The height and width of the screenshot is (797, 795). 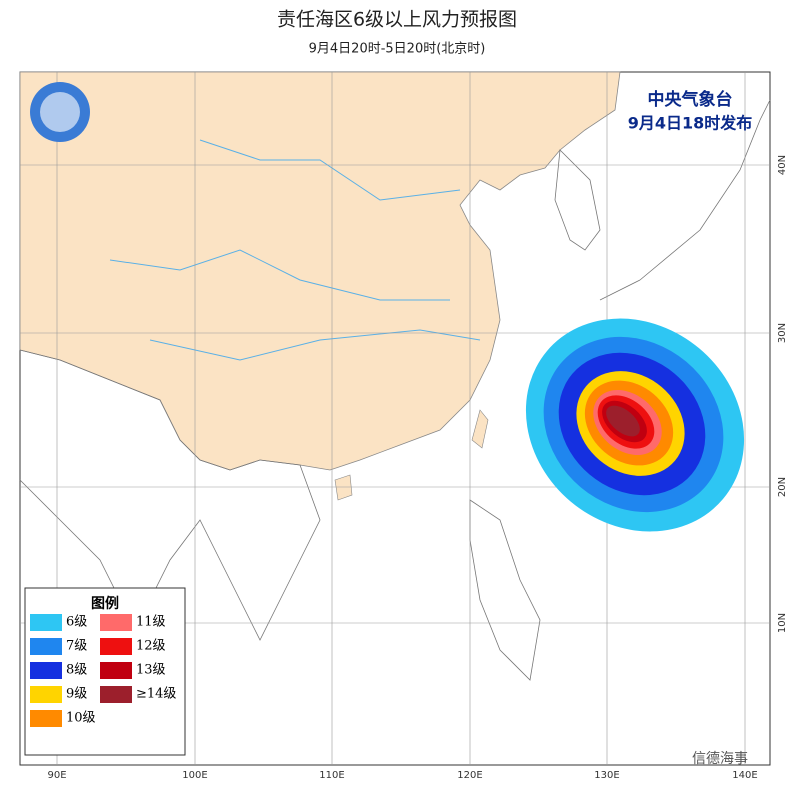 What do you see at coordinates (151, 622) in the screenshot?
I see `legend-label: 11级` at bounding box center [151, 622].